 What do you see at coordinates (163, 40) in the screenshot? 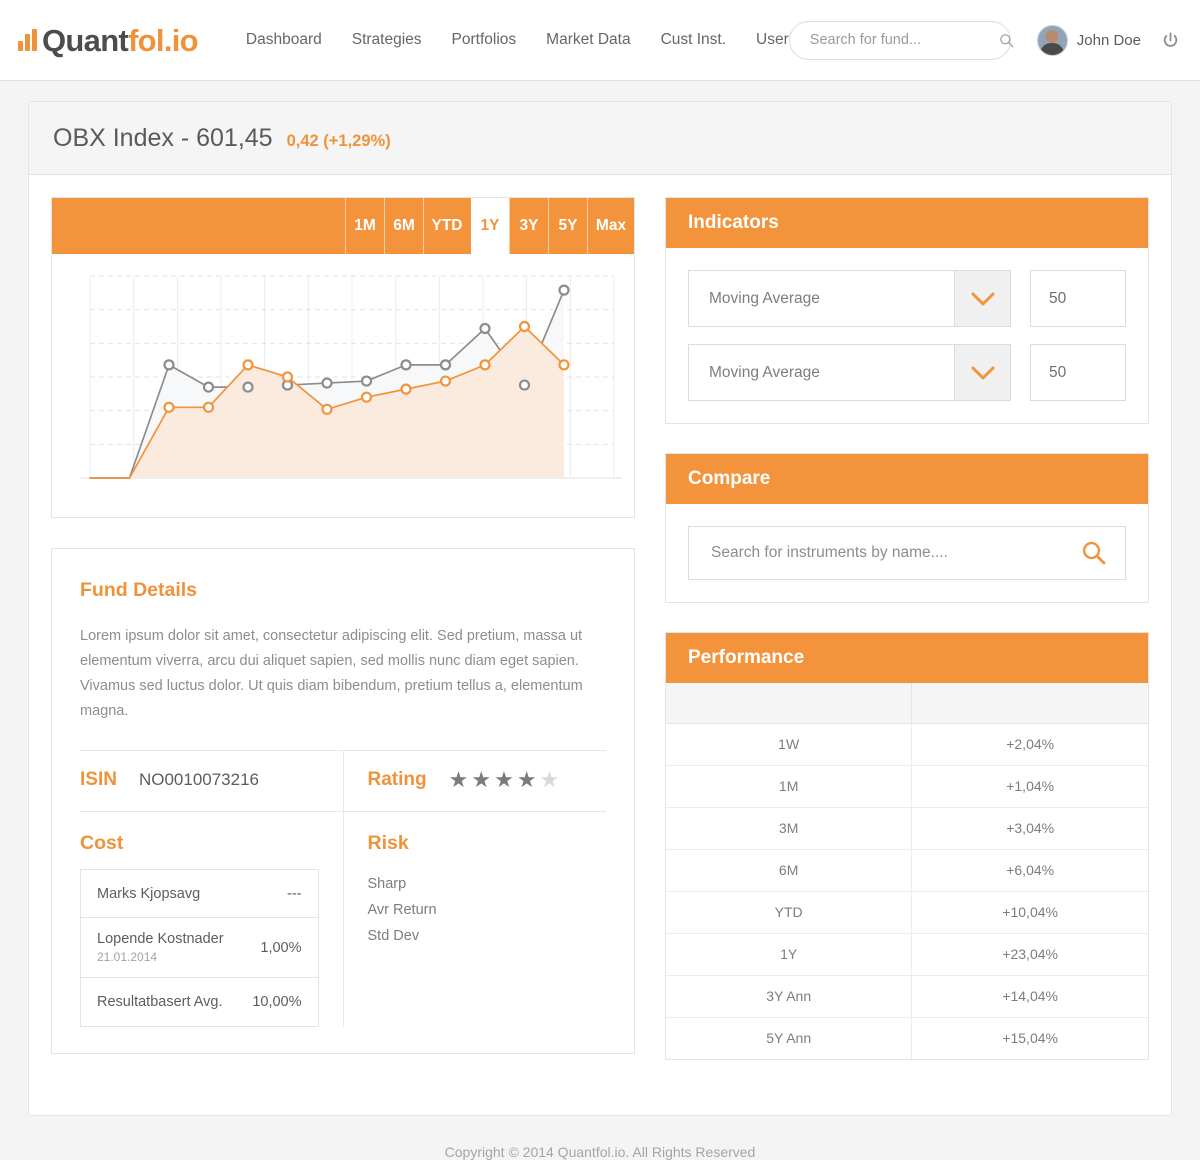
I see `logo-text-folio: fol.io` at bounding box center [163, 40].